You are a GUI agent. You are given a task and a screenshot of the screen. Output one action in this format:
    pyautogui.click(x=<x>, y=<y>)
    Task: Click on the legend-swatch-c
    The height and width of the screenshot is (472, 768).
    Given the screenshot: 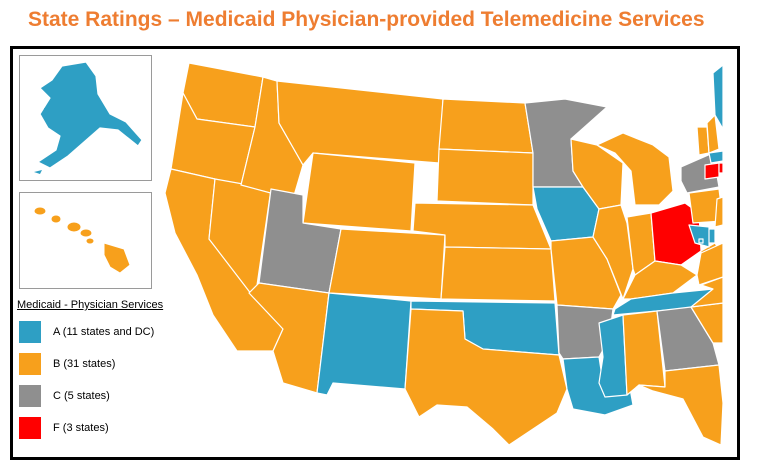 What is the action you would take?
    pyautogui.click(x=30, y=396)
    